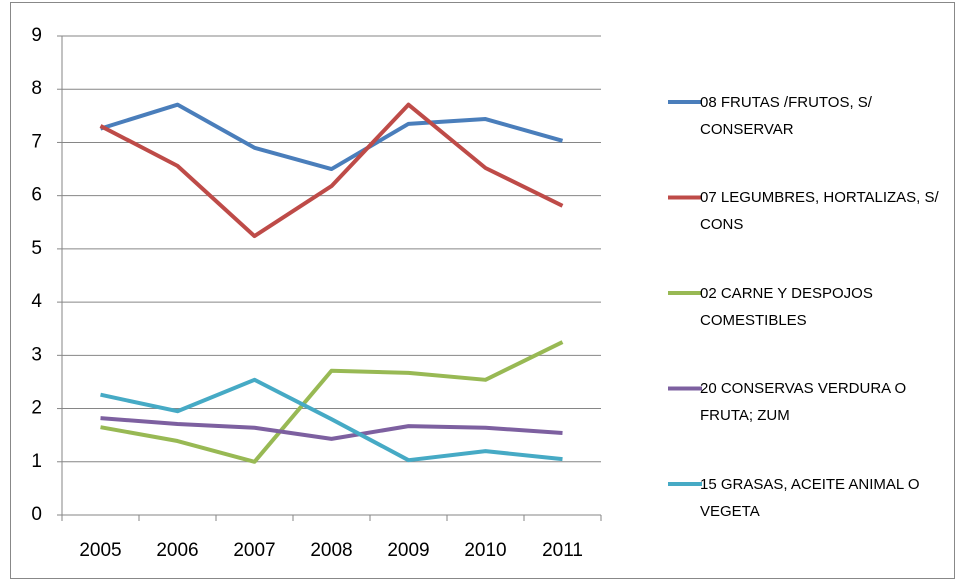 The width and height of the screenshot is (957, 581). Describe the element at coordinates (36, 354) in the screenshot. I see `y-tick-label: 3` at that location.